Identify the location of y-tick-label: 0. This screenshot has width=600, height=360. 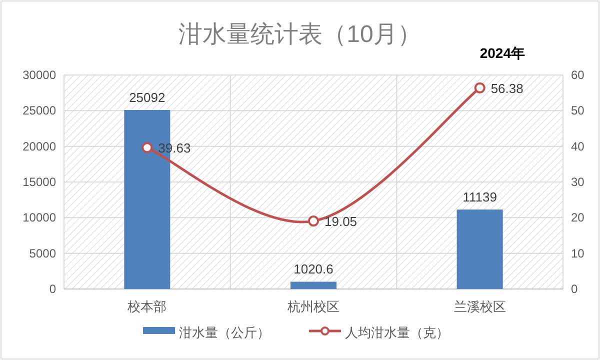
(52, 289).